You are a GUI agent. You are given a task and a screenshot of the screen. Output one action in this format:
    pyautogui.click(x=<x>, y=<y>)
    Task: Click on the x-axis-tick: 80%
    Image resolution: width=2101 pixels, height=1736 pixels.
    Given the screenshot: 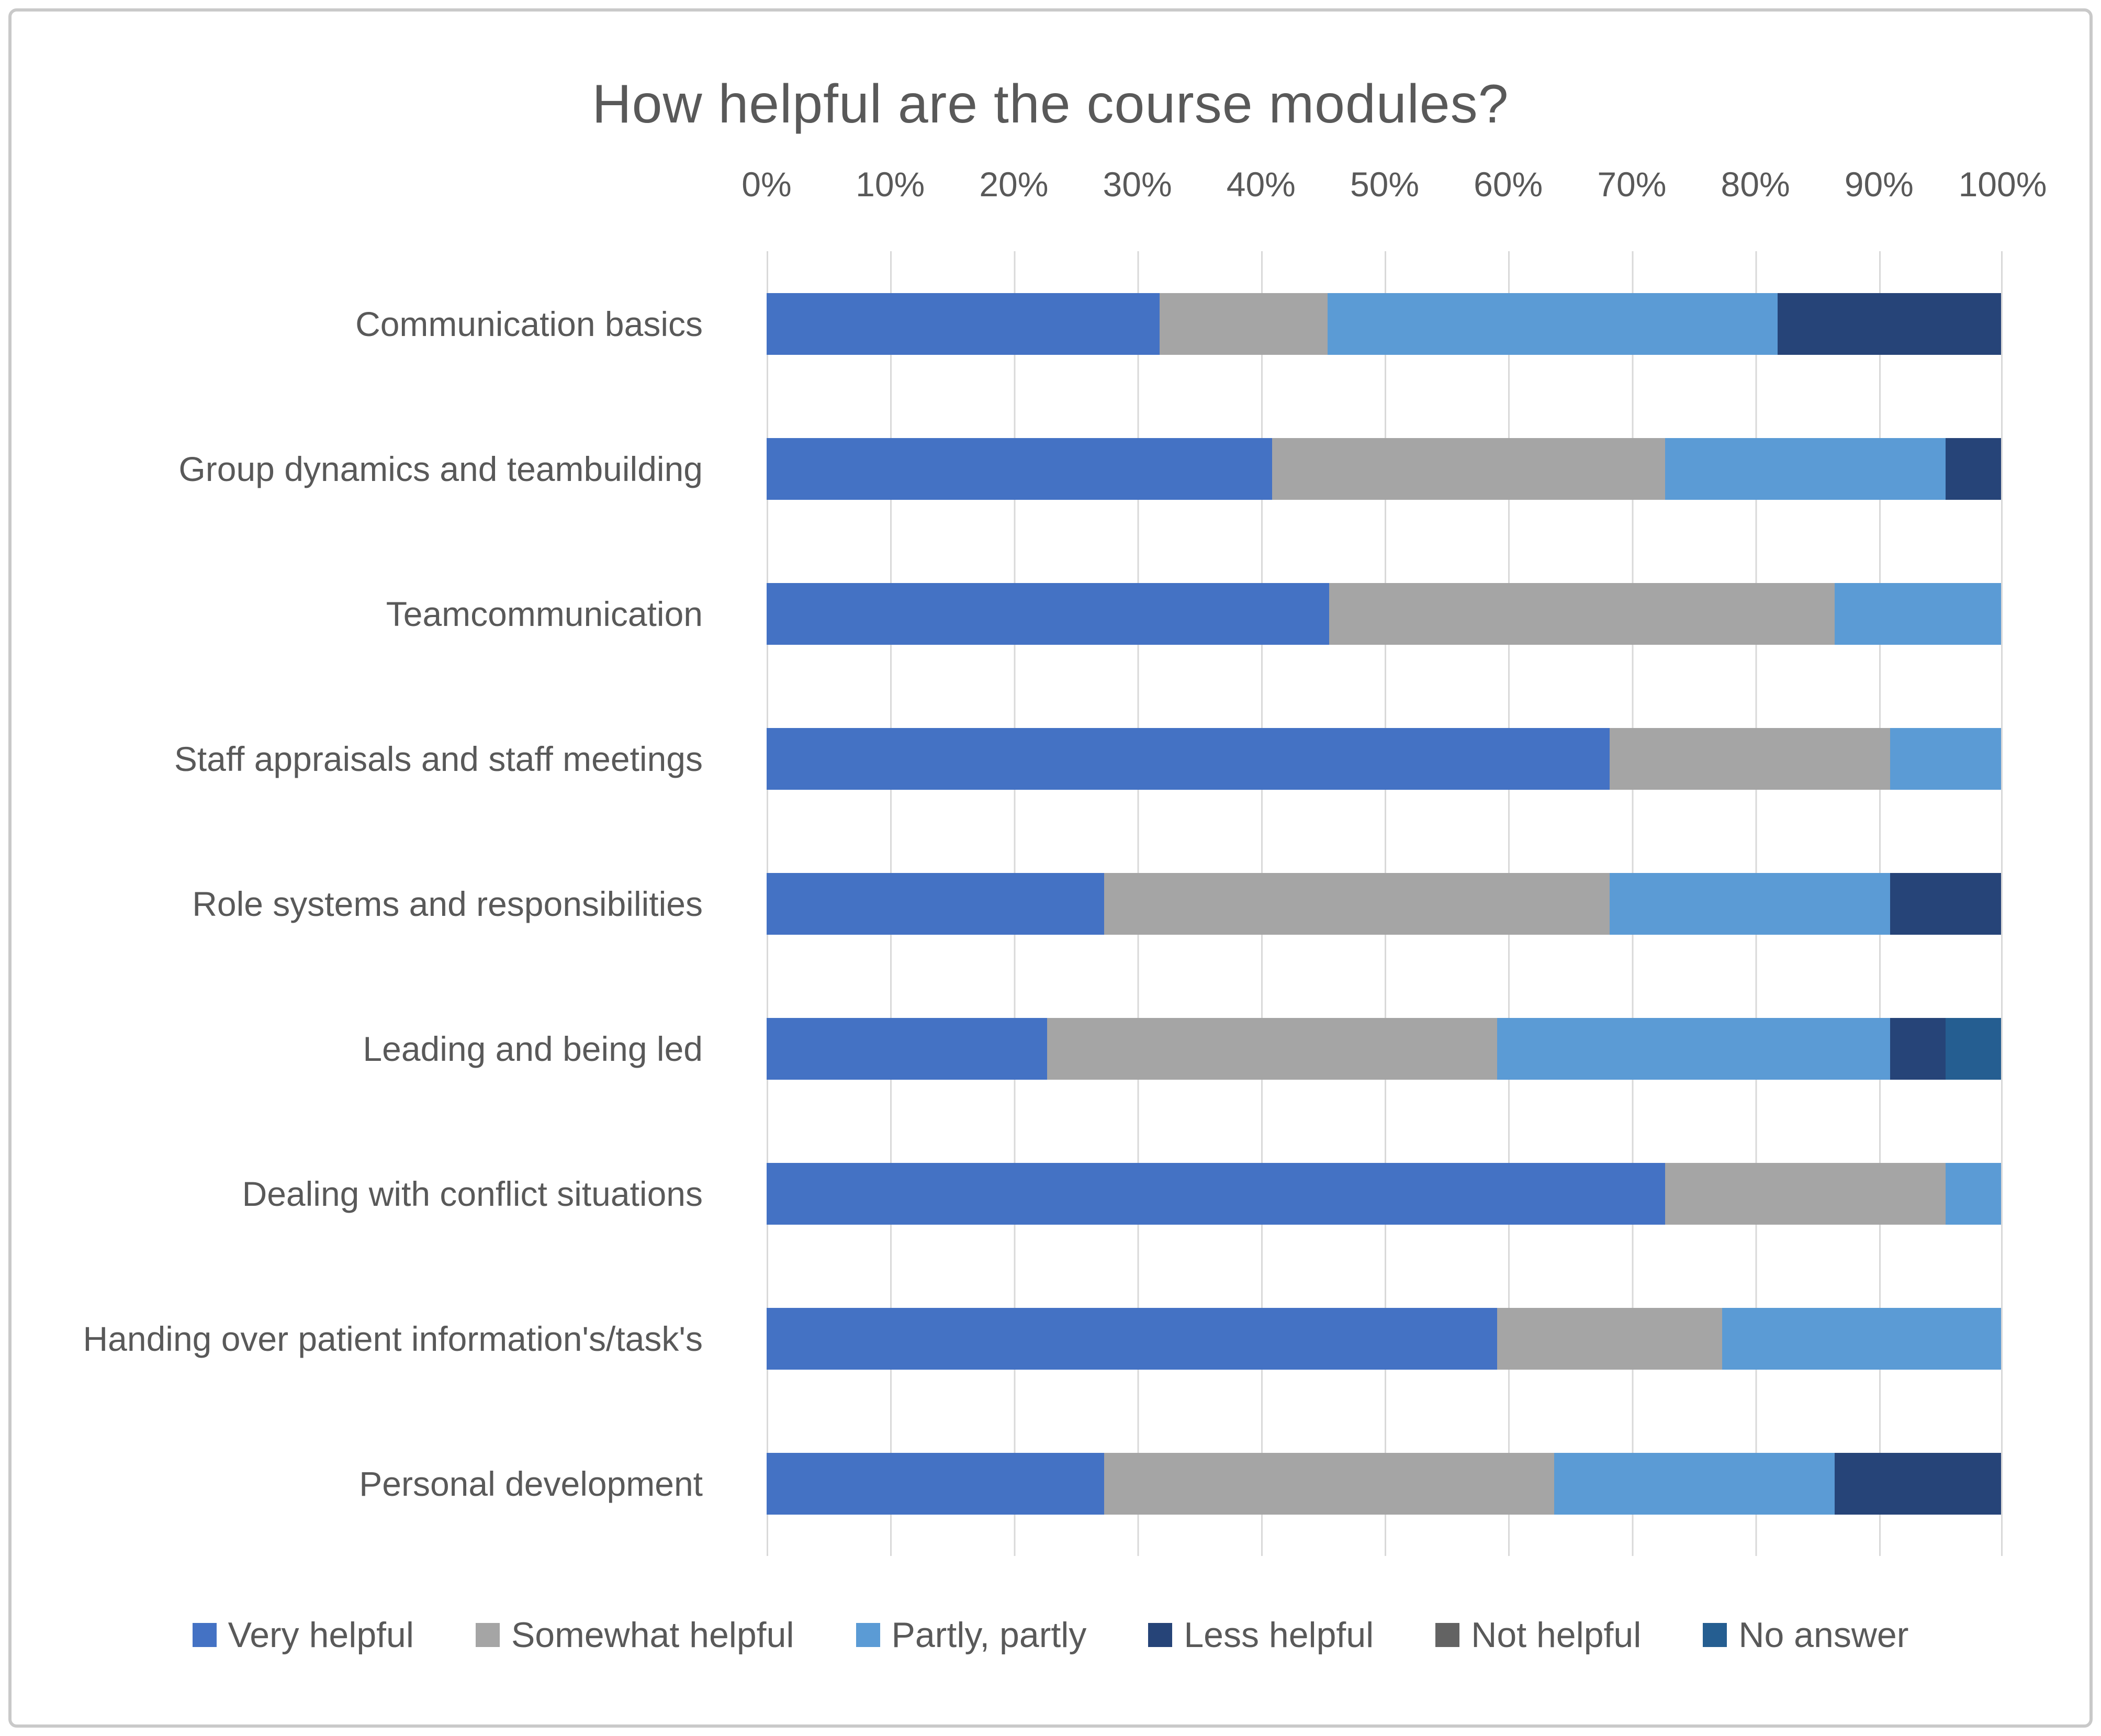 What is the action you would take?
    pyautogui.click(x=1755, y=184)
    